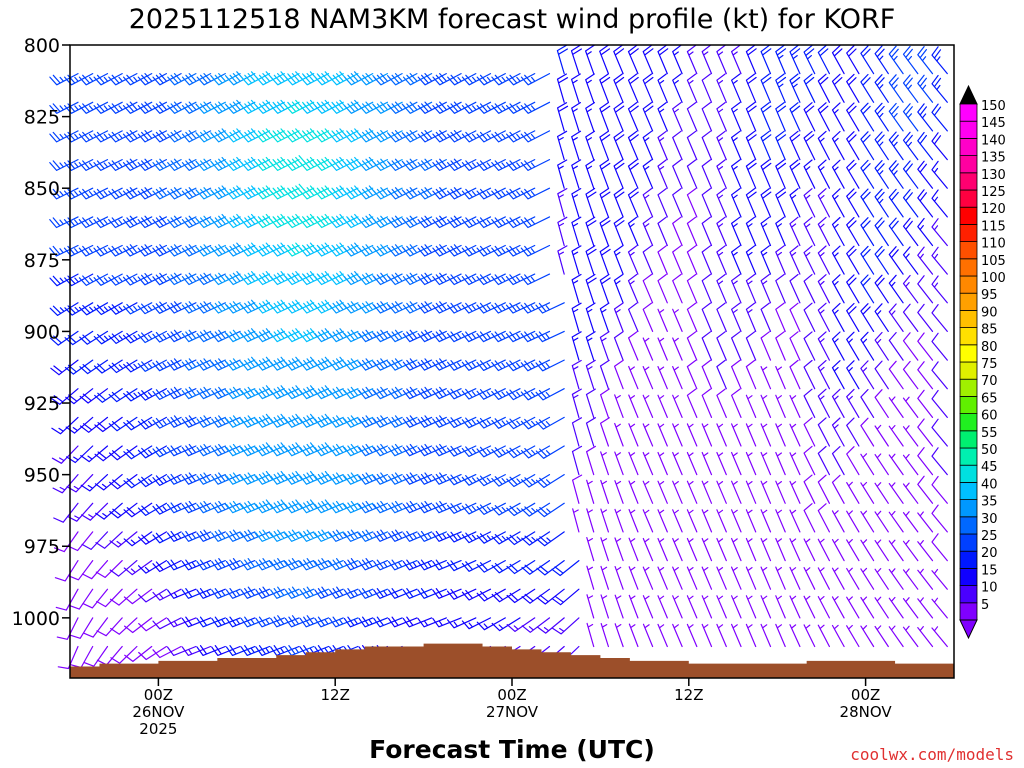  Describe the element at coordinates (42, 118) in the screenshot. I see `y-tick-label: 825` at that location.